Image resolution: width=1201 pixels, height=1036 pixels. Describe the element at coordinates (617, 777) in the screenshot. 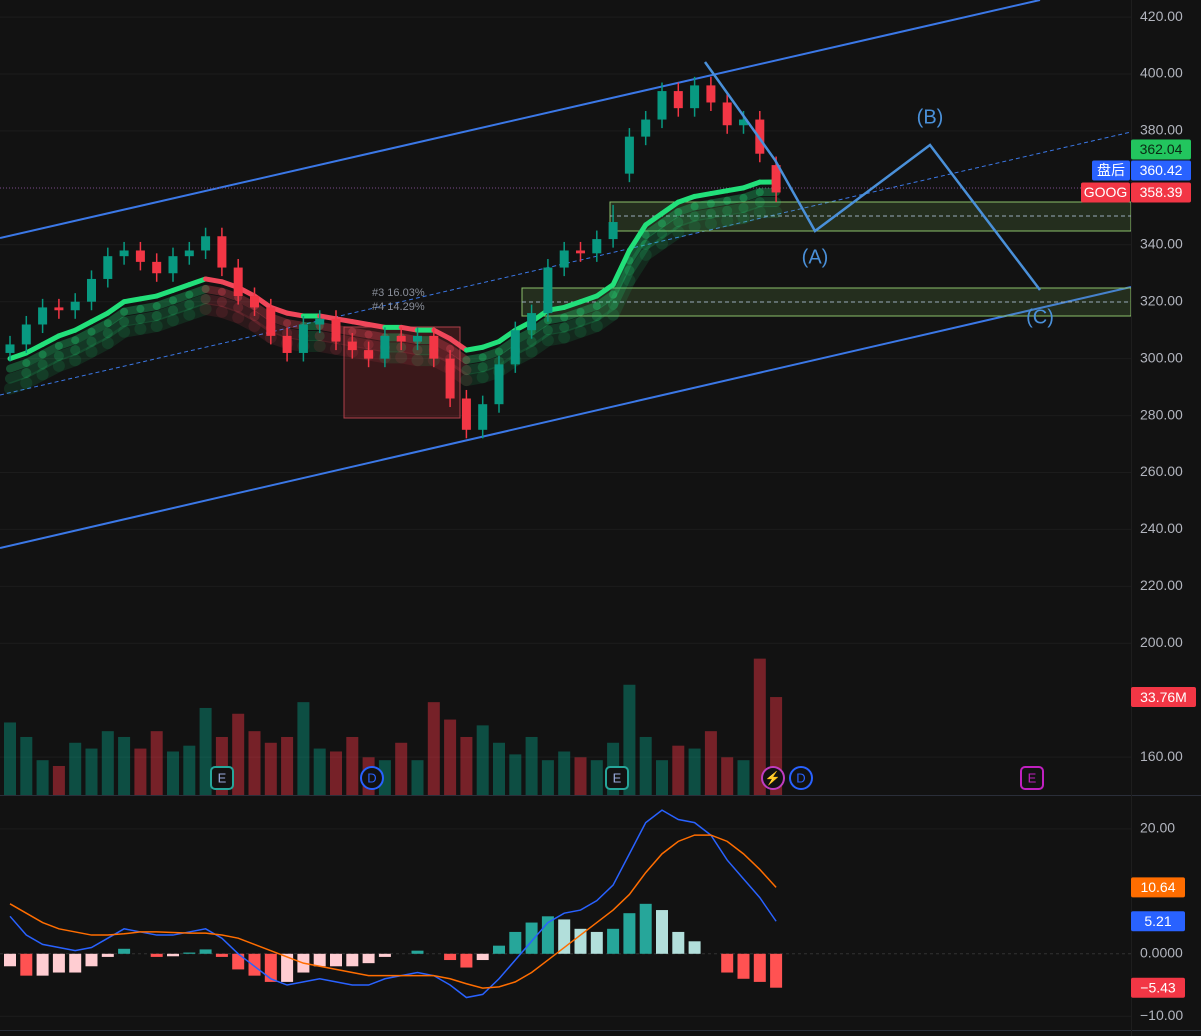

I see `event-label: E` at that location.